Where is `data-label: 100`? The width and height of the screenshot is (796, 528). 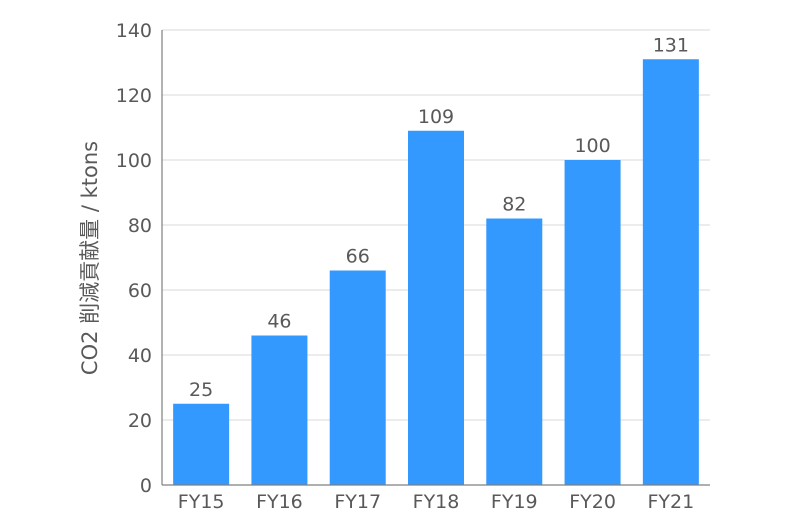
data-label: 100 is located at coordinates (592, 146).